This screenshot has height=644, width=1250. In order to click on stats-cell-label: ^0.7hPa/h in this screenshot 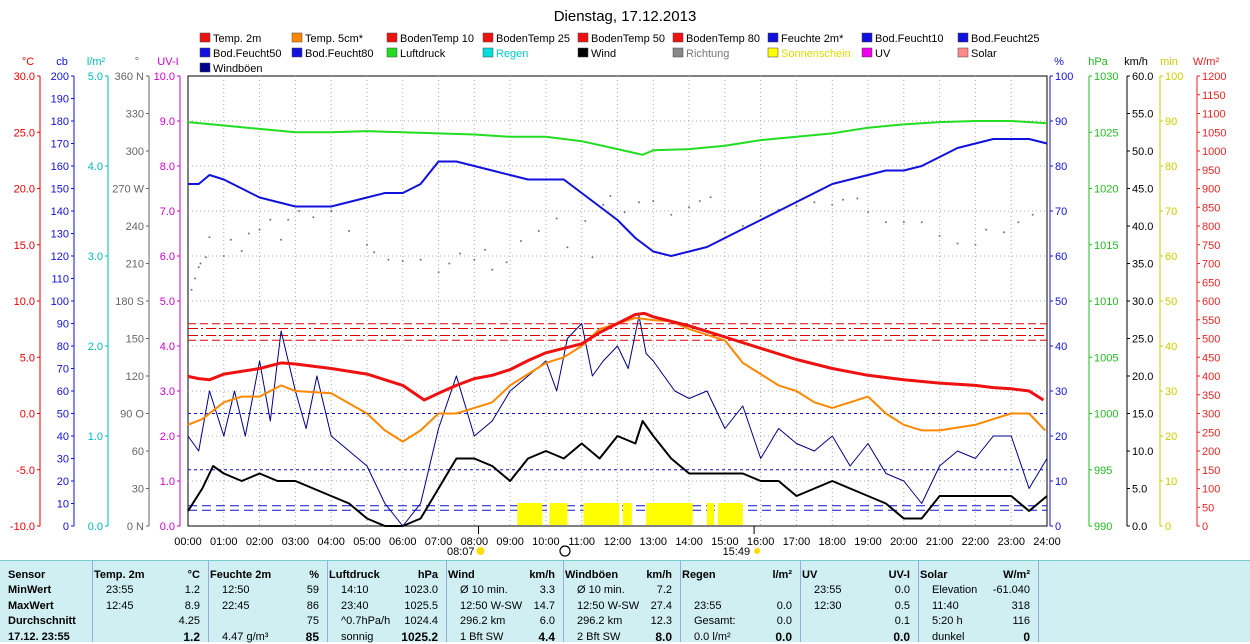, I will do `click(365, 621)`.